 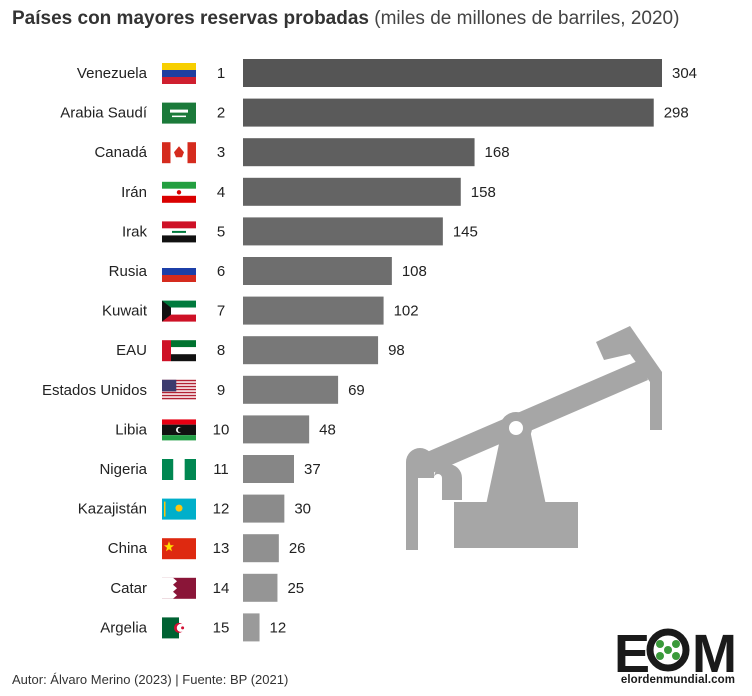 What do you see at coordinates (128, 548) in the screenshot?
I see `country-label: China` at bounding box center [128, 548].